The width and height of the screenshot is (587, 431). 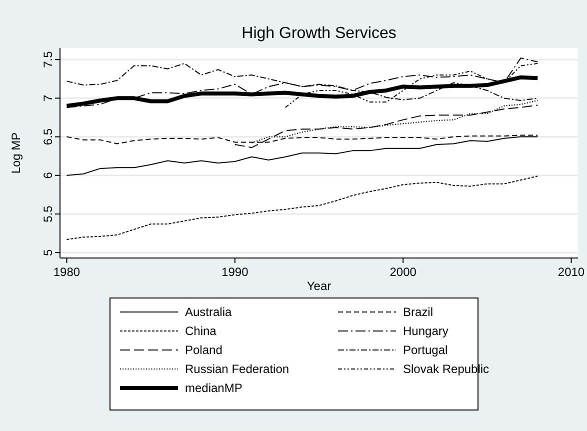 What do you see at coordinates (237, 369) in the screenshot?
I see `legend-label: Russian Federation` at bounding box center [237, 369].